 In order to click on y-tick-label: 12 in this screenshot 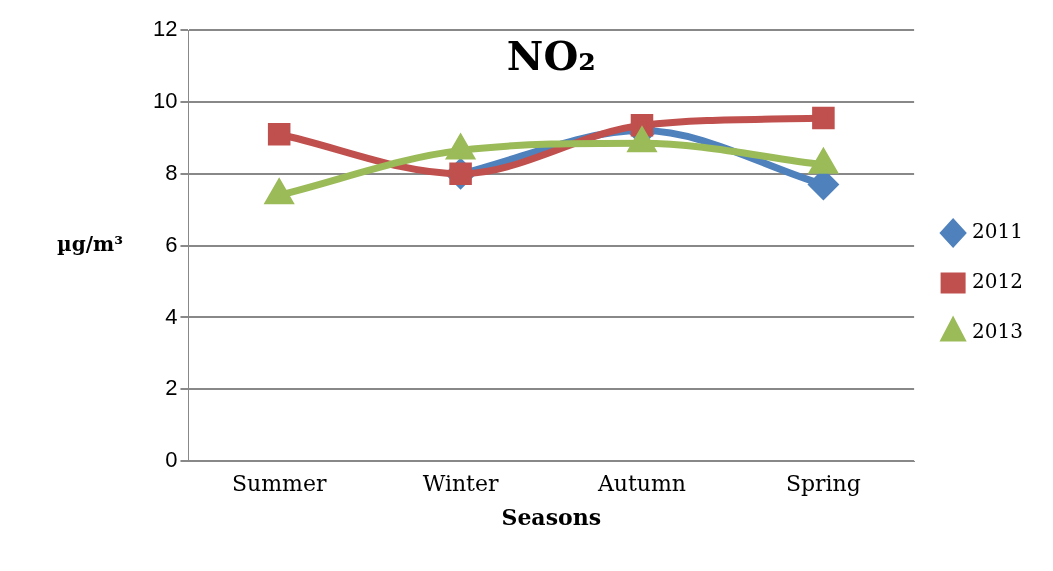, I will do `click(165, 29)`.